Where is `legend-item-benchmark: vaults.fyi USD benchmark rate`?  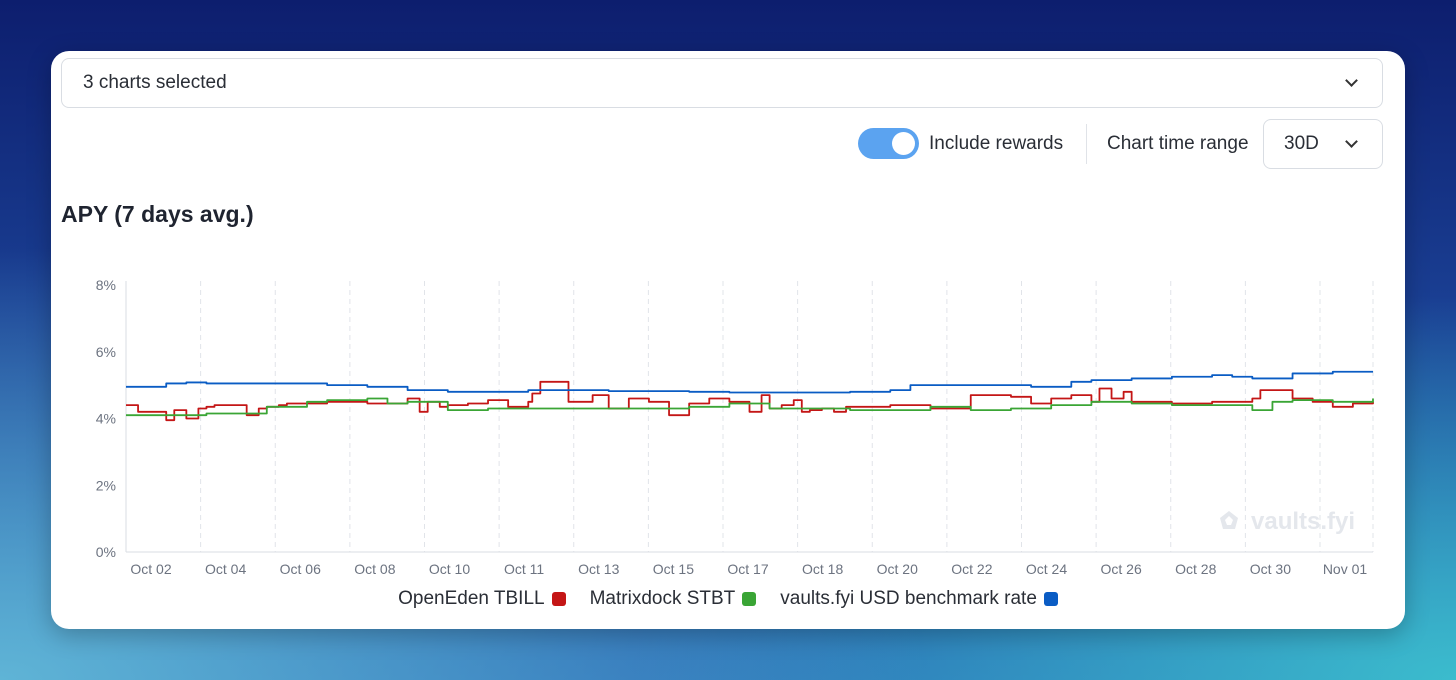
legend-item-benchmark: vaults.fyi USD benchmark rate is located at coordinates (919, 599).